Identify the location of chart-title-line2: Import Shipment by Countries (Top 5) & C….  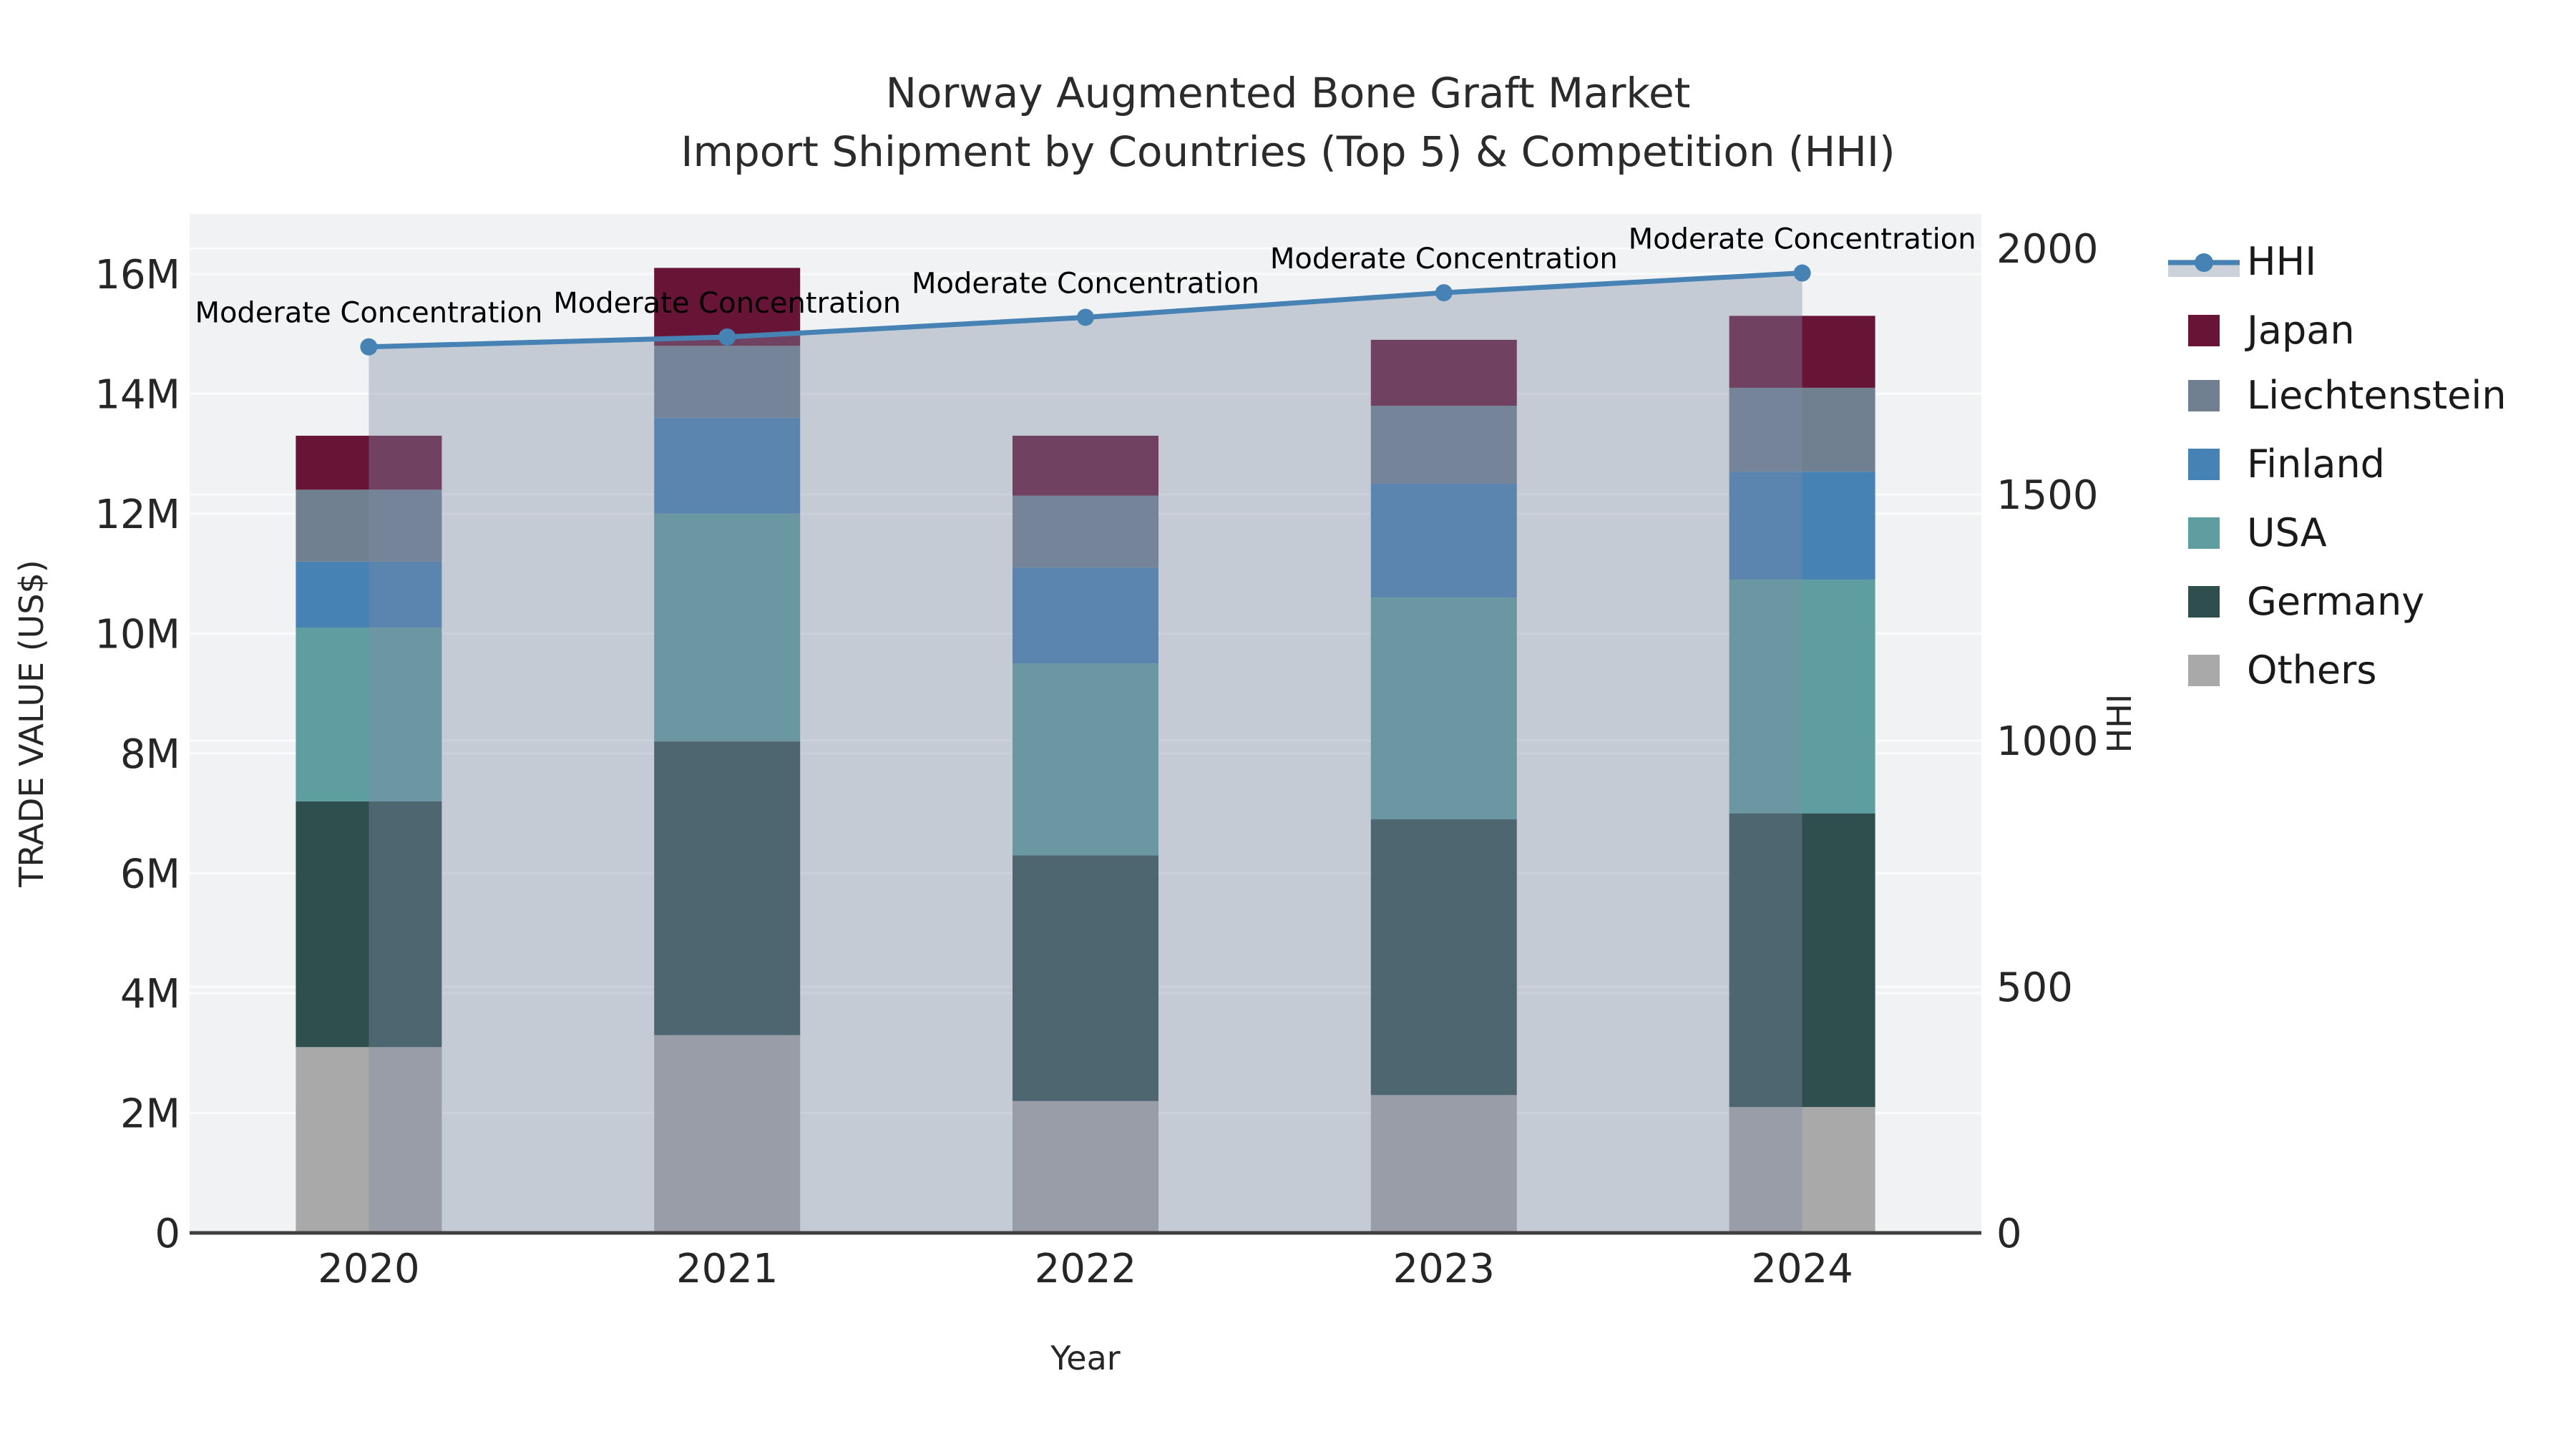
(1287, 151).